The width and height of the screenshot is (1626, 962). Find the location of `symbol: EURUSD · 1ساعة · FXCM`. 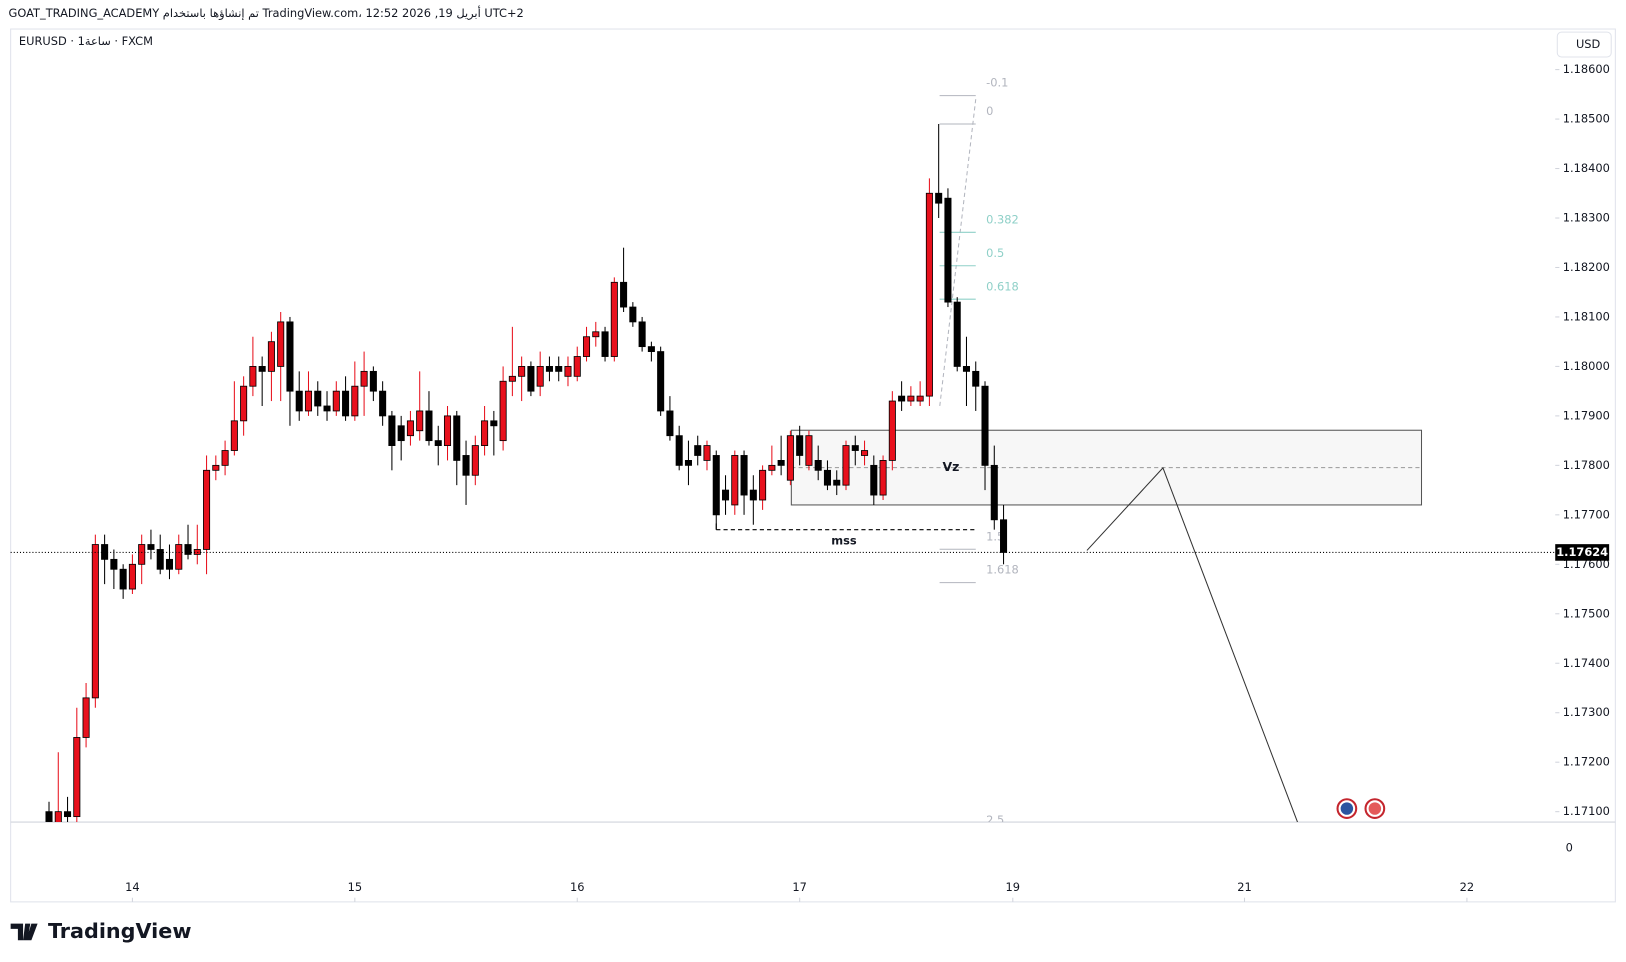

symbol: EURUSD · 1ساعة · FXCM is located at coordinates (86, 41).